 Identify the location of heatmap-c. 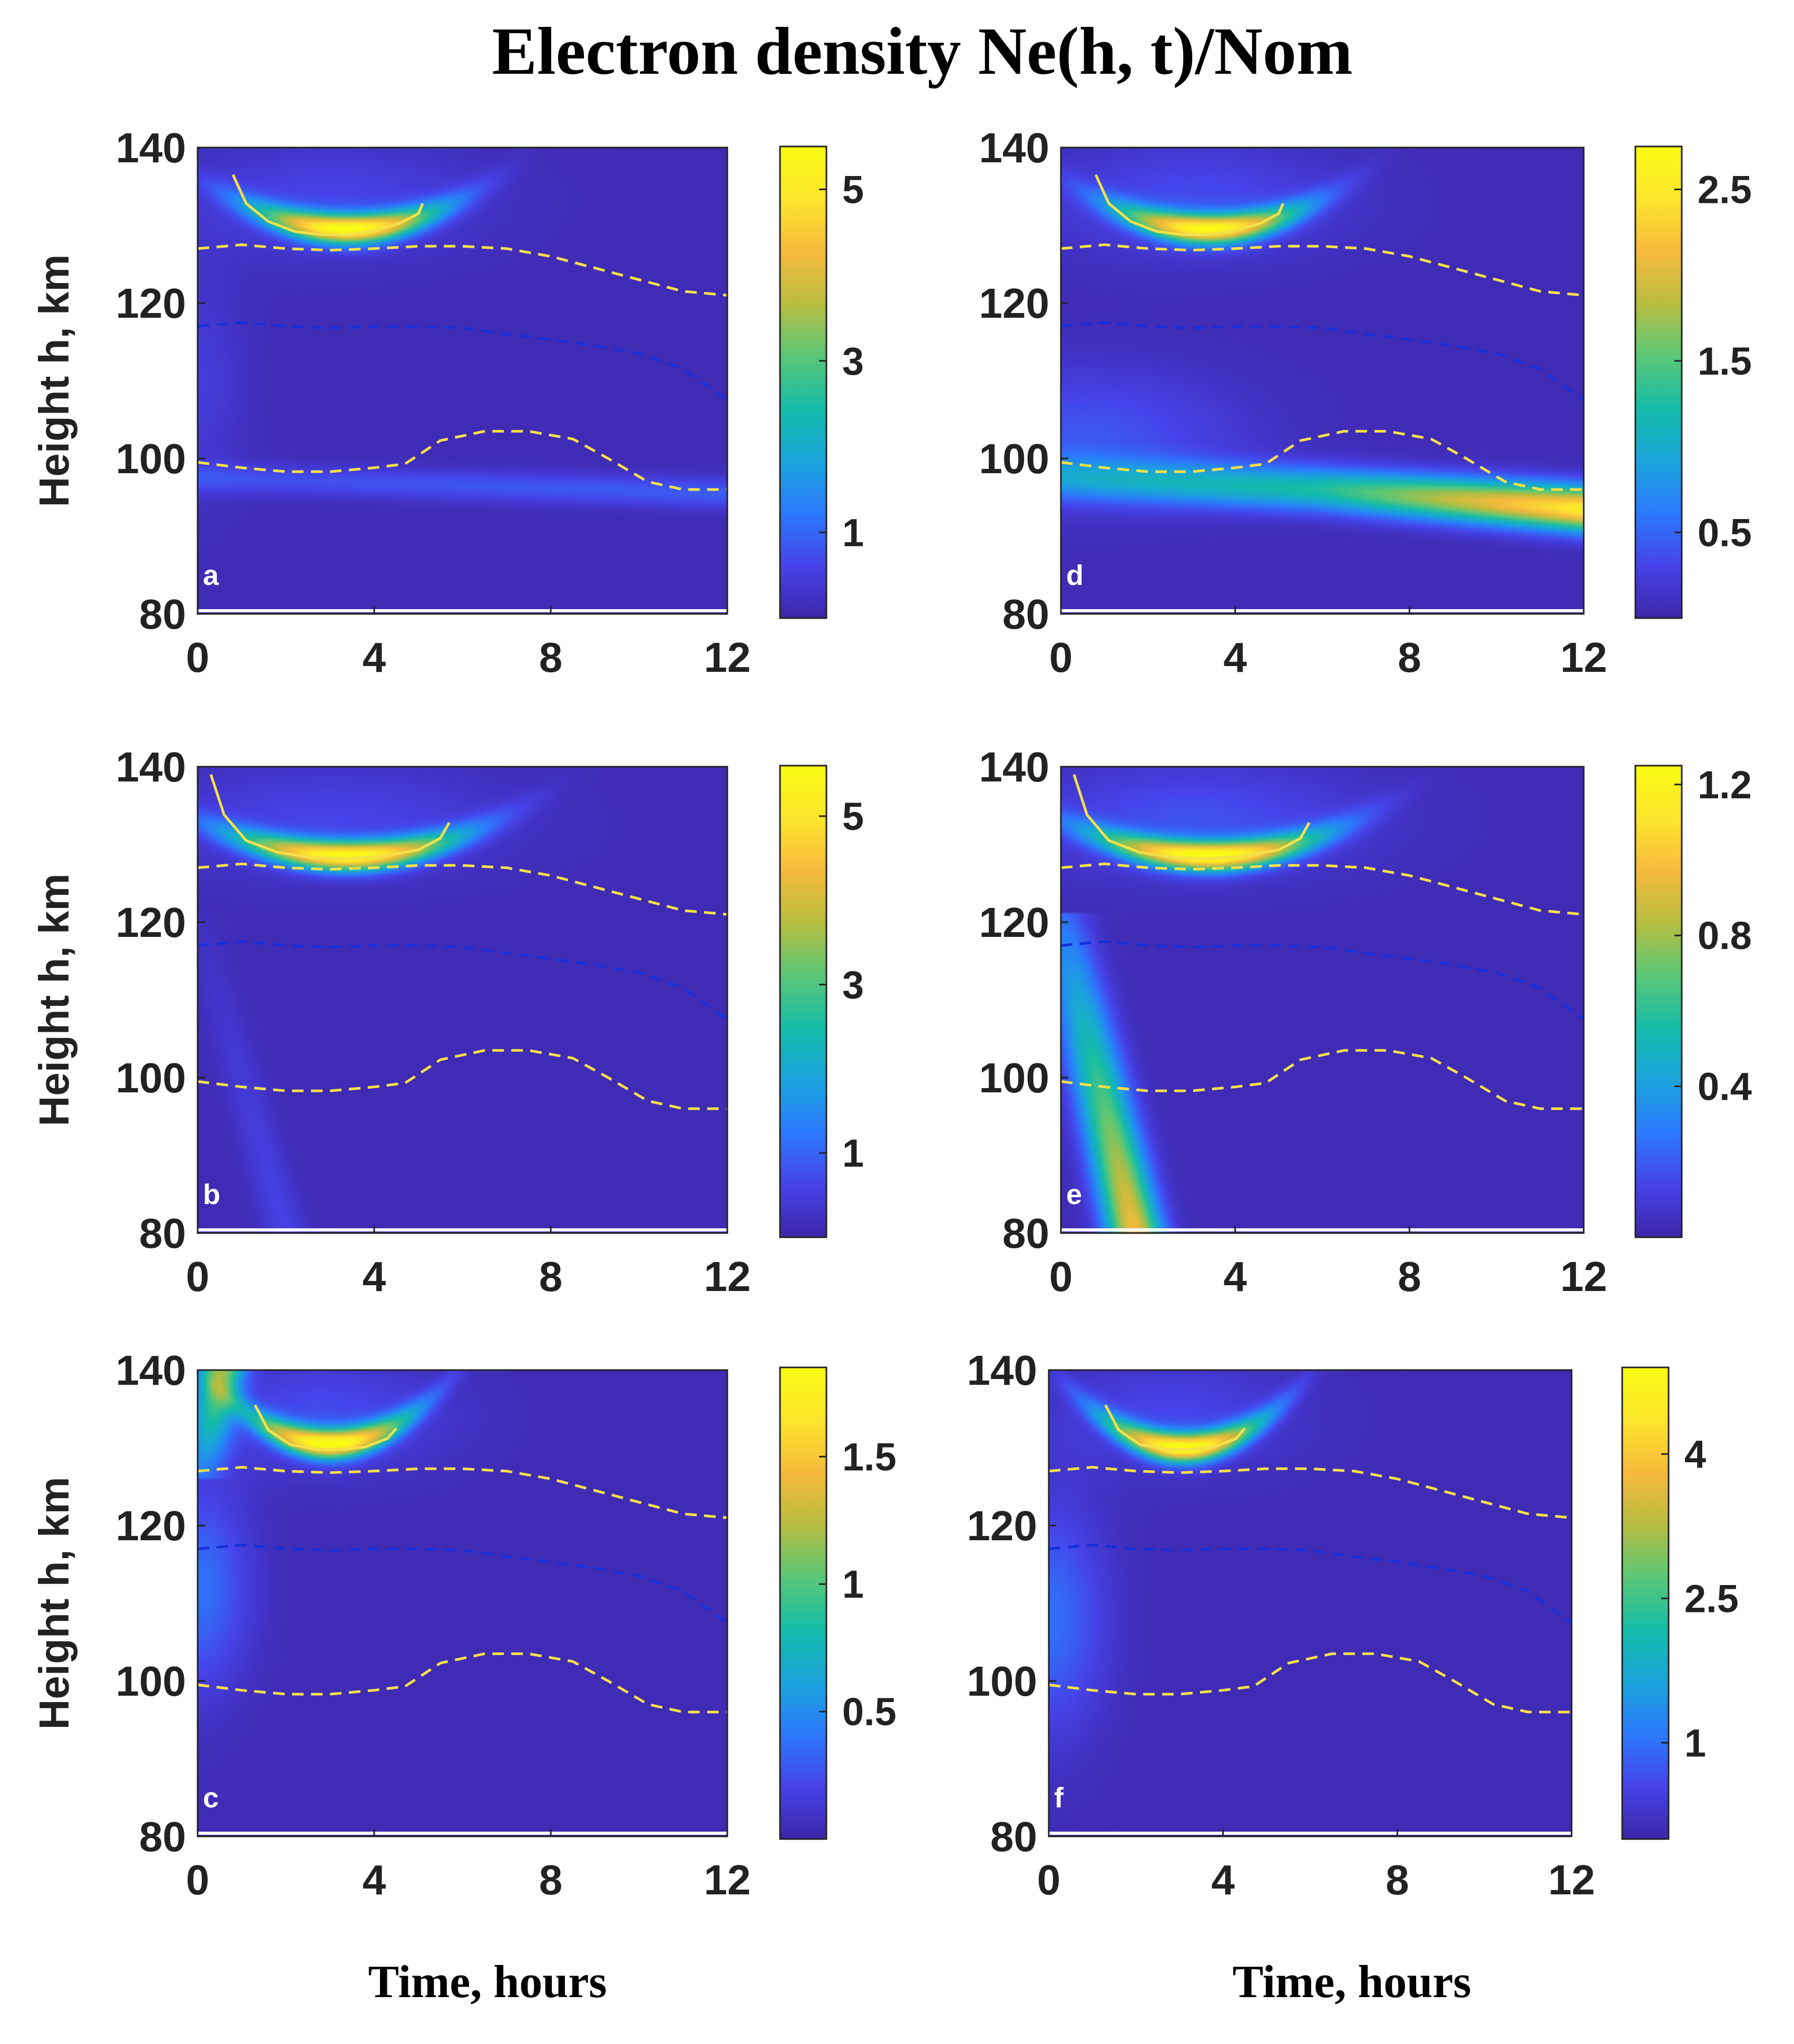
(462, 1603).